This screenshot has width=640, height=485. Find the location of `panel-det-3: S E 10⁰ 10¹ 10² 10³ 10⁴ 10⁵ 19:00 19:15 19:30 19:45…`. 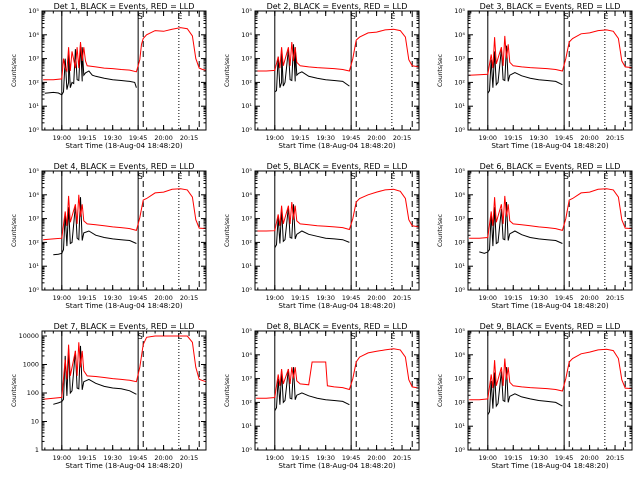

panel-det-3: S E 10⁰ 10¹ 10² 10³ 10⁴ 10⁵ 19:00 19:15 19:30 19:45… is located at coordinates (535, 76).